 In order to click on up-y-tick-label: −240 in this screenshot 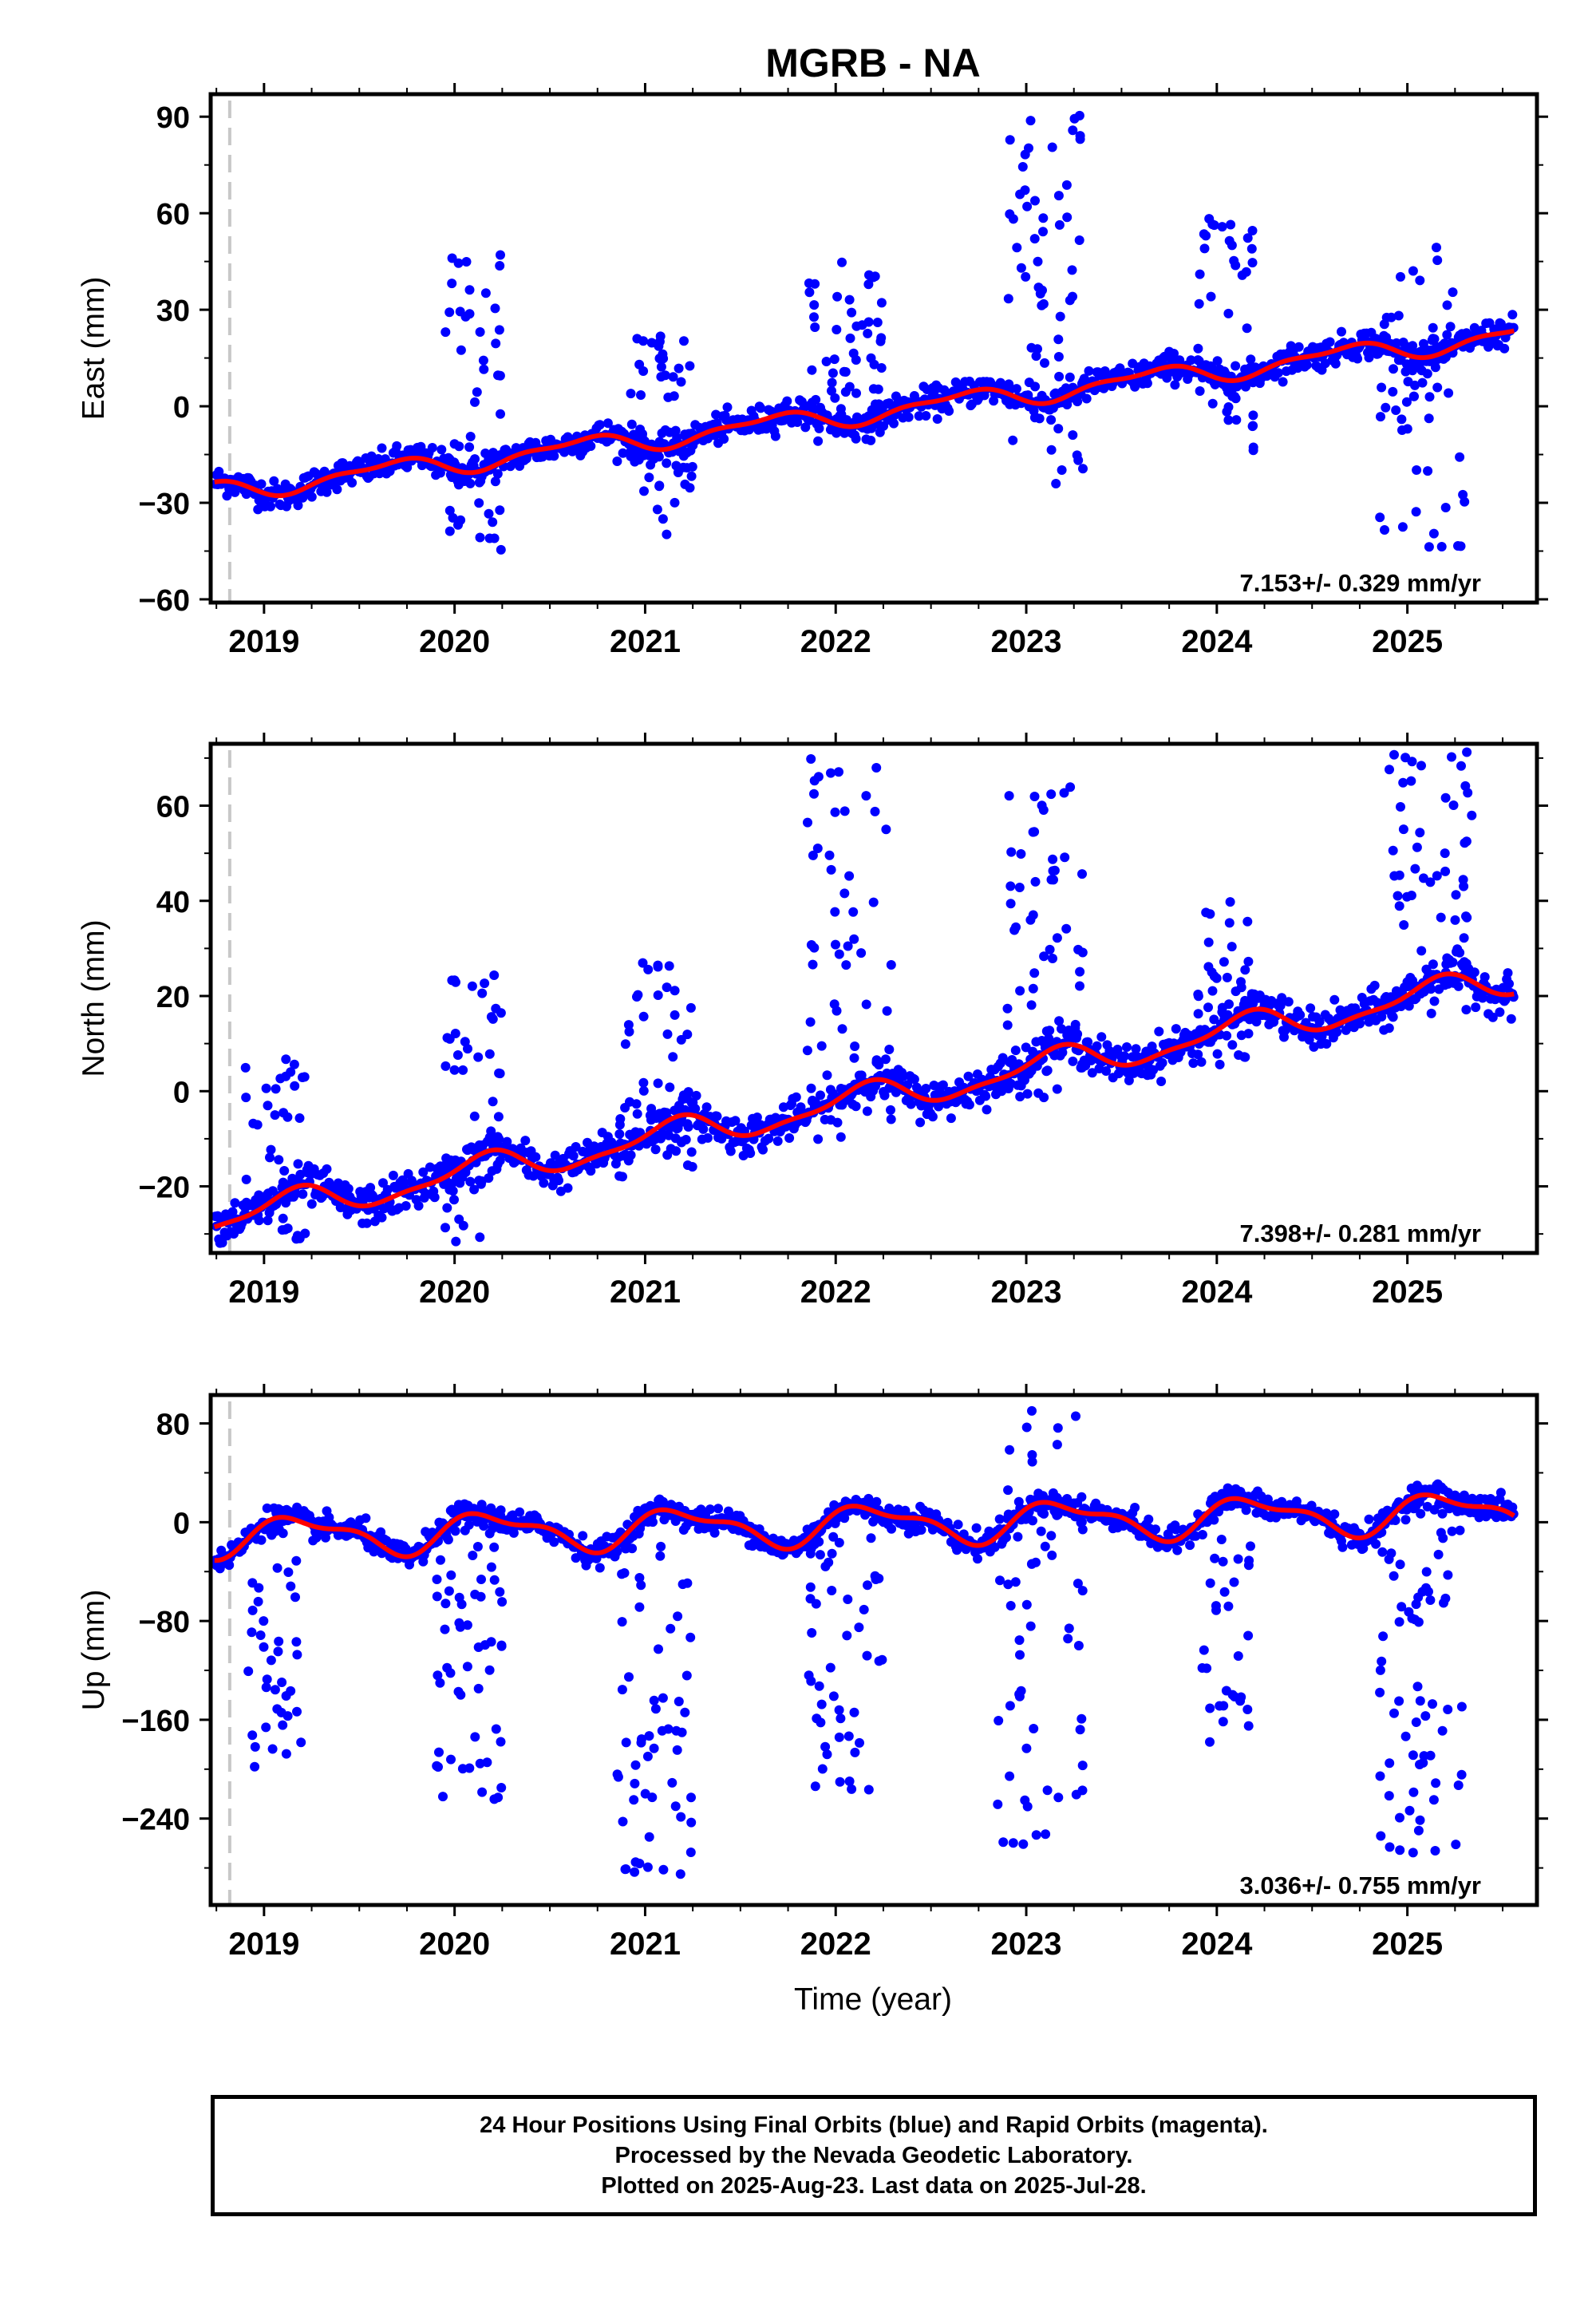, I will do `click(155, 1820)`.